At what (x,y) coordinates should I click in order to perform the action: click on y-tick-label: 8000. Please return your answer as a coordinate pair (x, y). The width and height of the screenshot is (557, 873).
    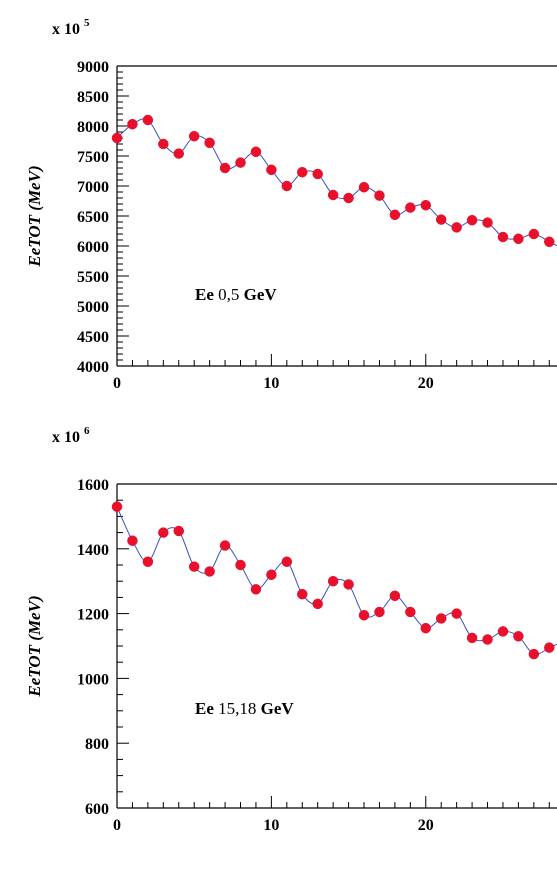
    Looking at the image, I should click on (93, 127).